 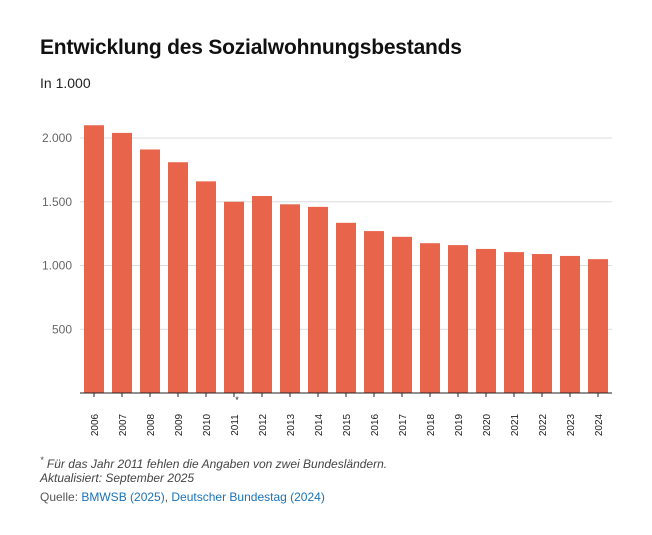 I want to click on x-tick-label: 2019, so click(x=459, y=424).